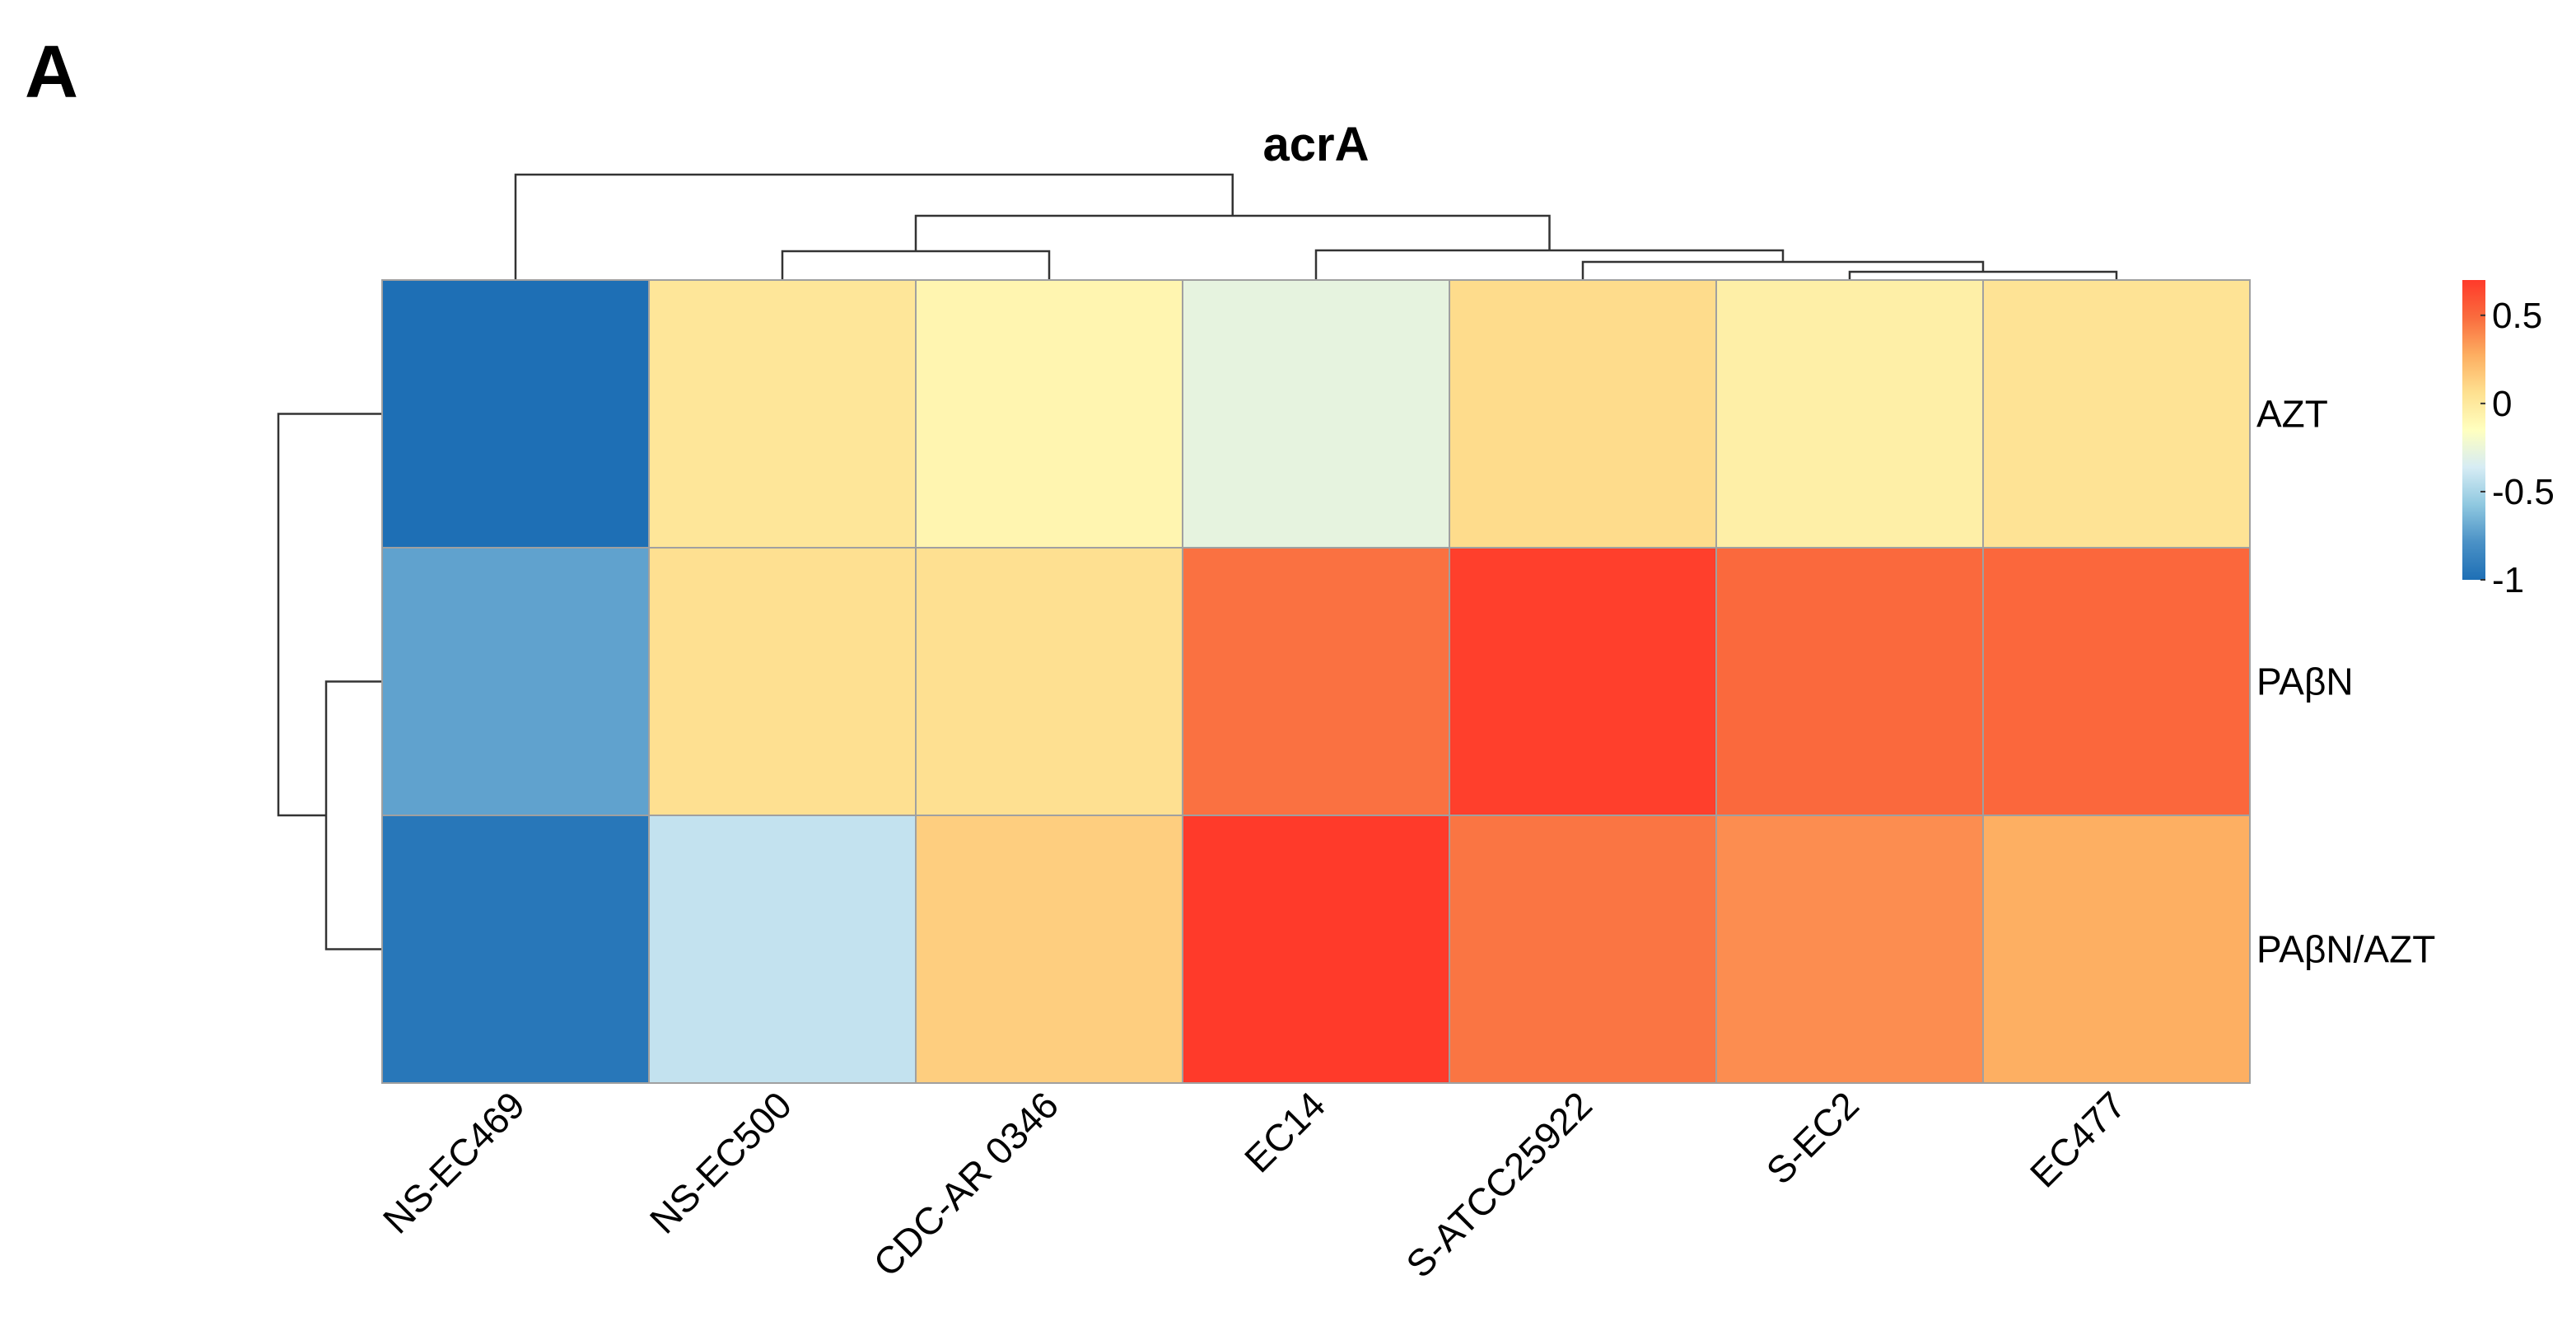  Describe the element at coordinates (1549, 264) in the screenshot. I see `dendro-link-ec14-group` at that location.